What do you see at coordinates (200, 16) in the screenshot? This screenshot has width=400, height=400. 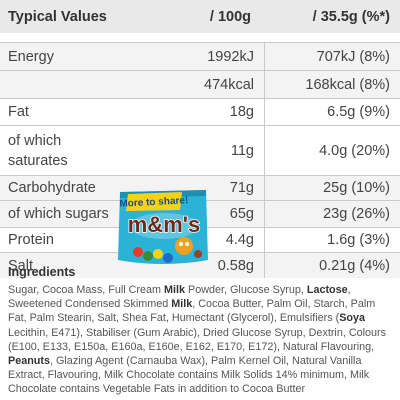 I see `table-header: Typical Values / 100g / 35.5g (%*)` at bounding box center [200, 16].